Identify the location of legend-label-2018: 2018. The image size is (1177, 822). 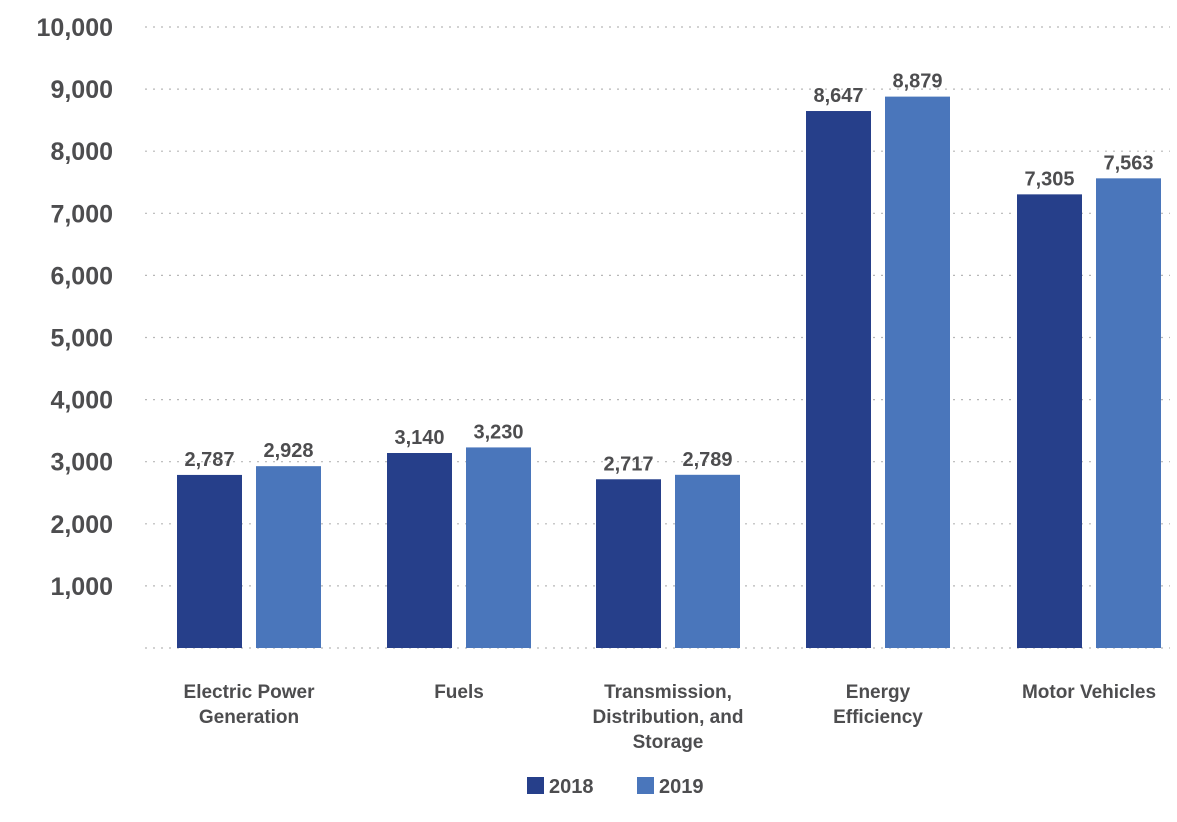
(571, 787).